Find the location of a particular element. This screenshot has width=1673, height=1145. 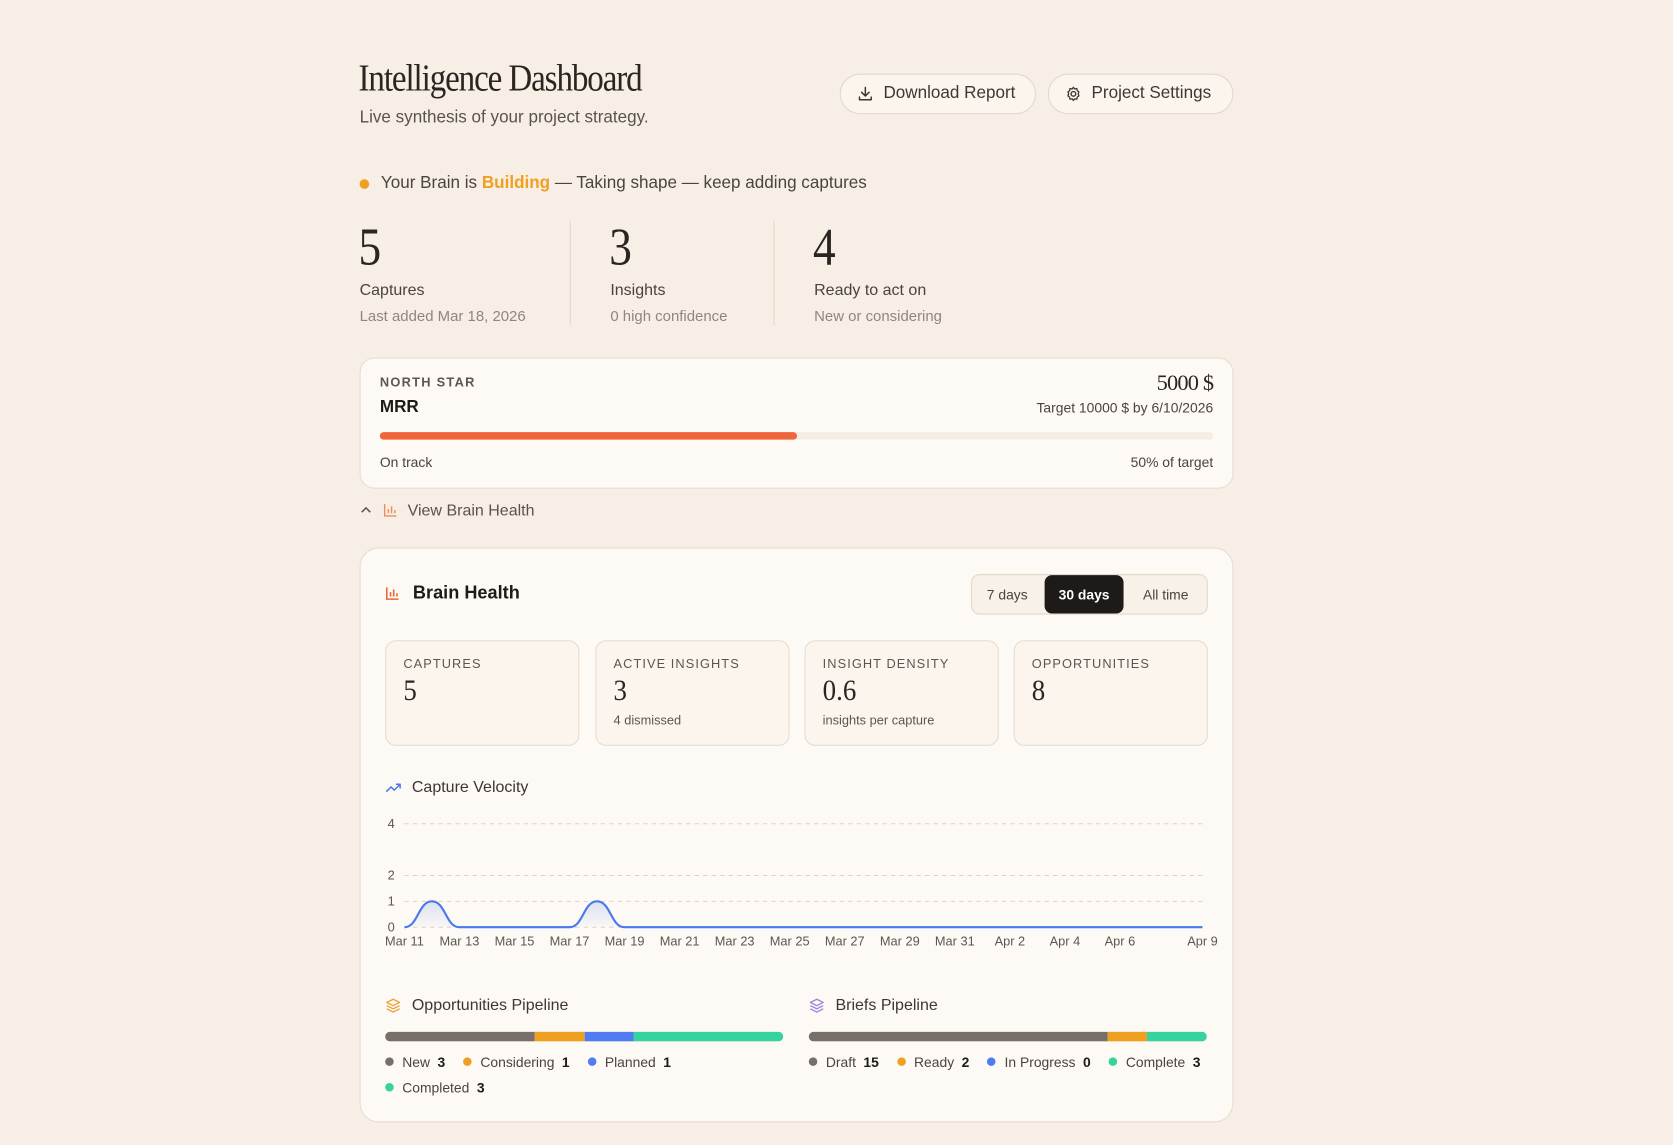

status-prefix: Your Brain is is located at coordinates (429, 183).